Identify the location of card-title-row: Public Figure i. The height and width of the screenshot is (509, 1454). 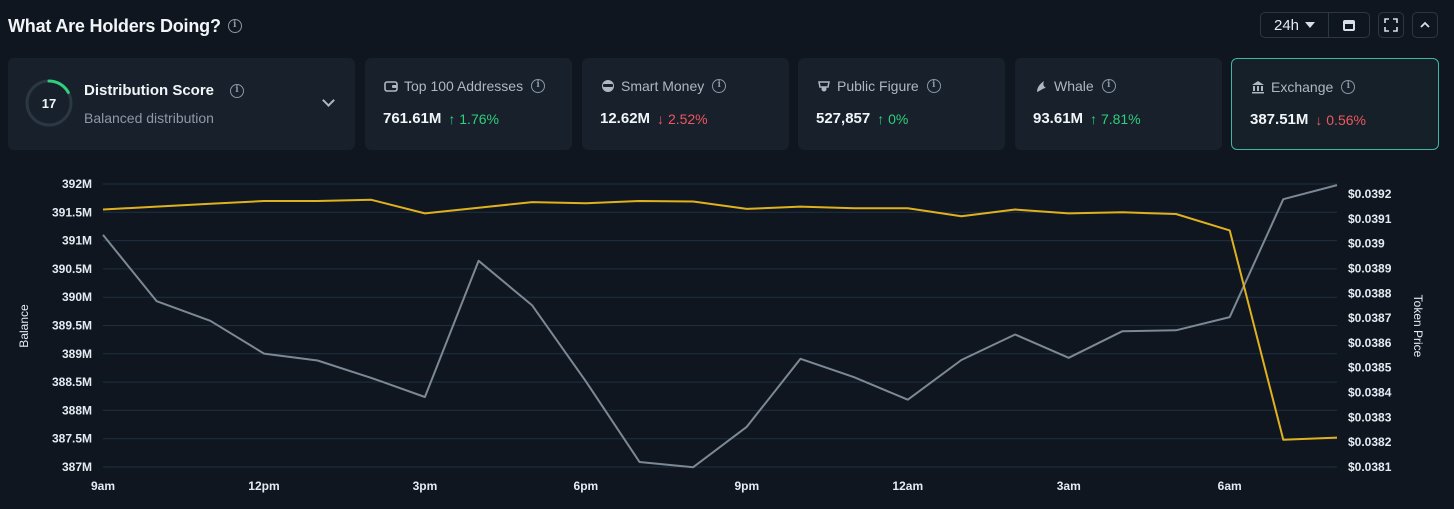
(879, 86).